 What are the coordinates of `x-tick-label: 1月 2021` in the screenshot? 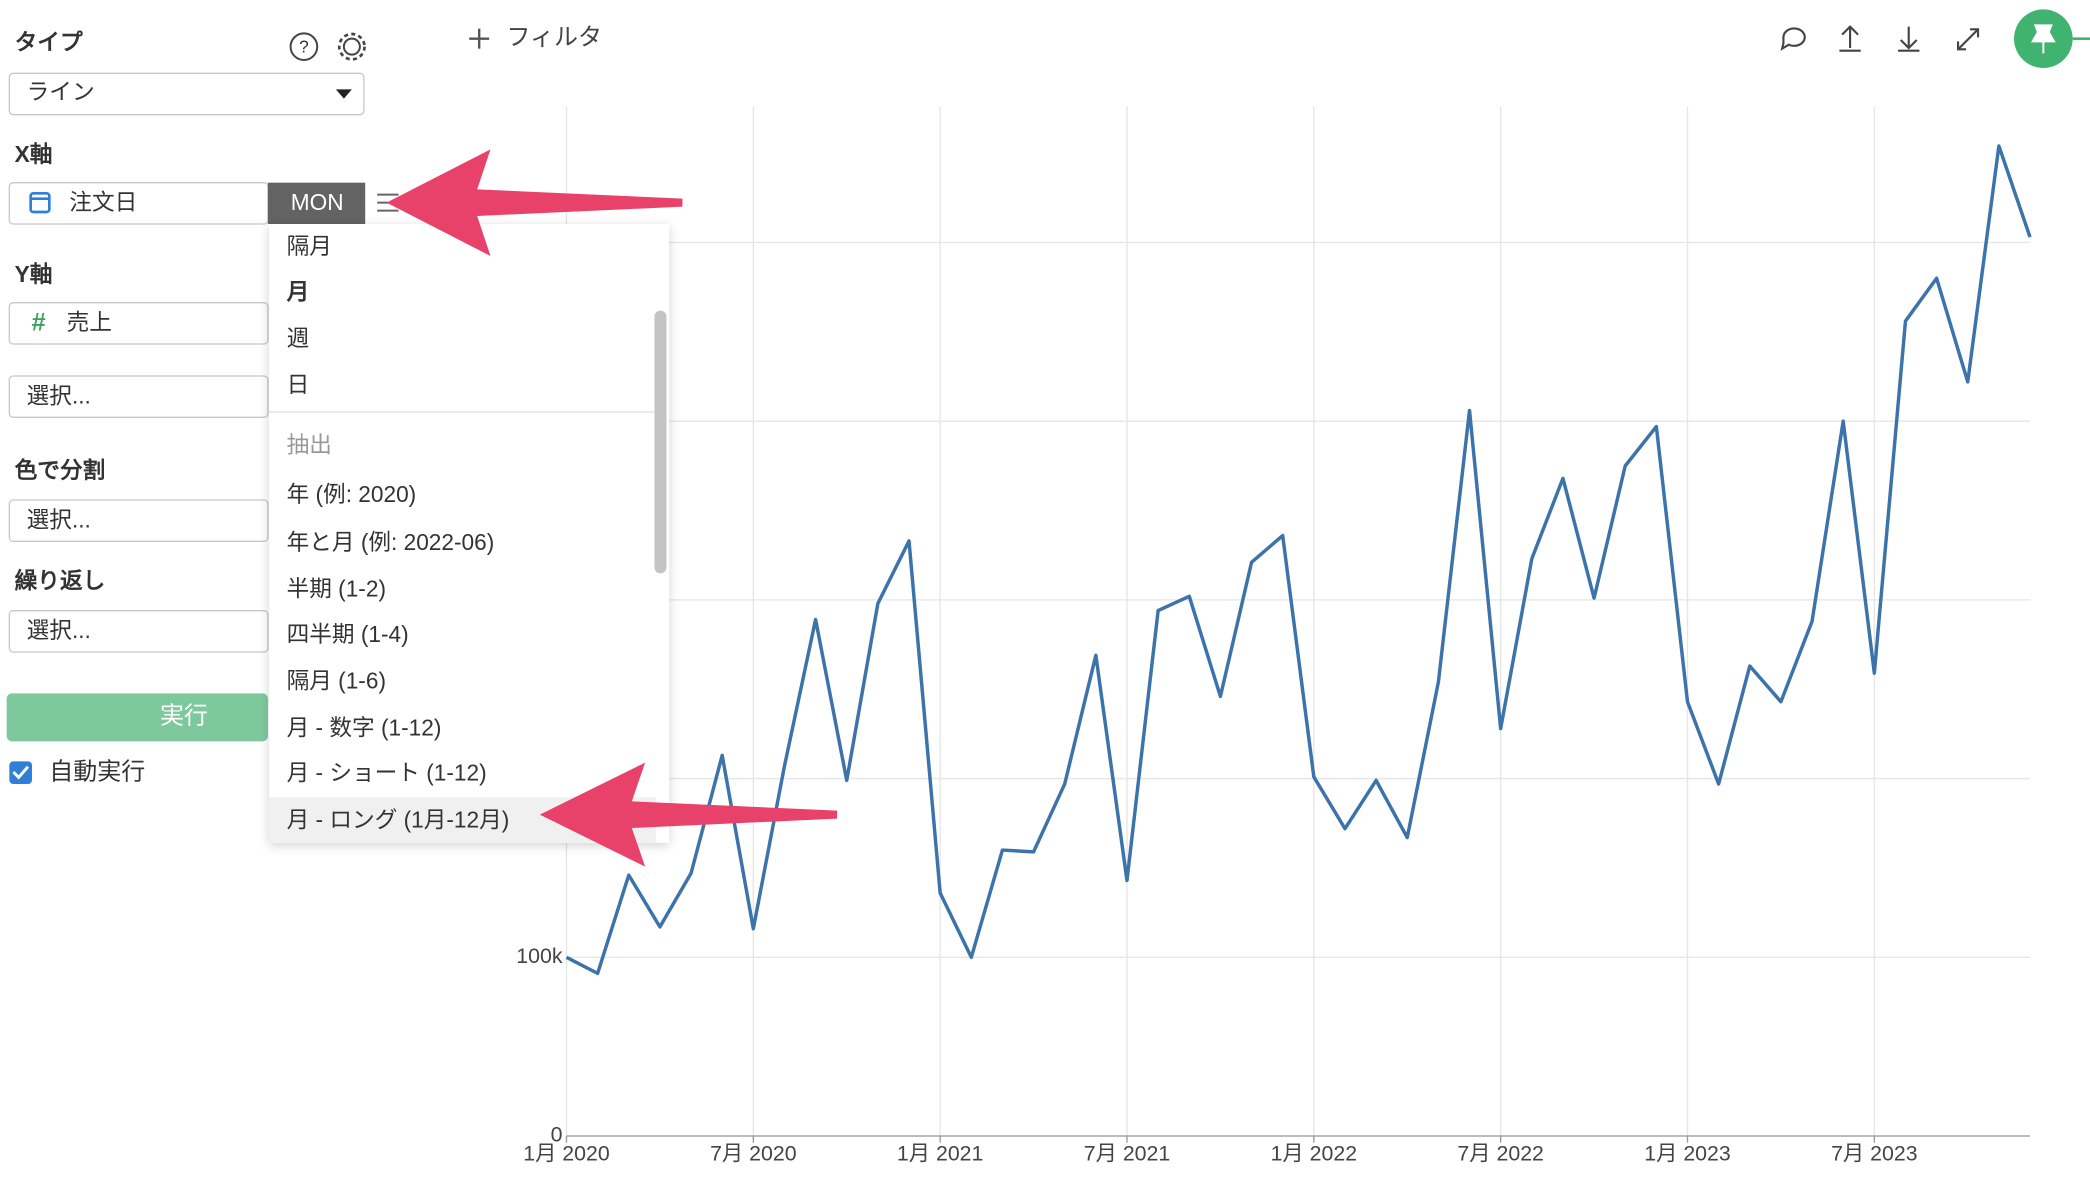 It's located at (940, 1153).